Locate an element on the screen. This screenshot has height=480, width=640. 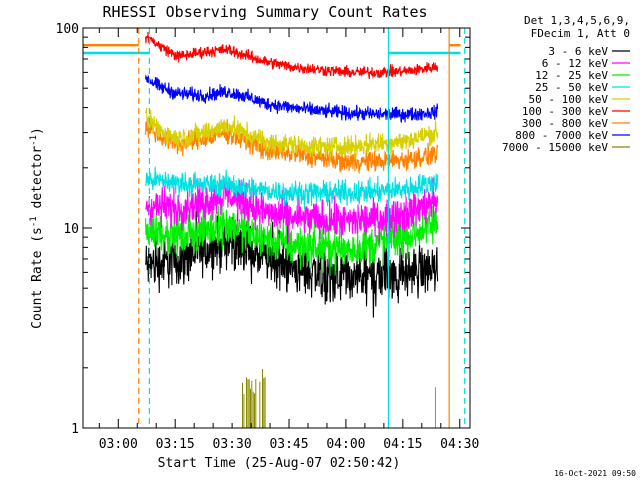
legend-label: 6 - 12 keV is located at coordinates (575, 63).